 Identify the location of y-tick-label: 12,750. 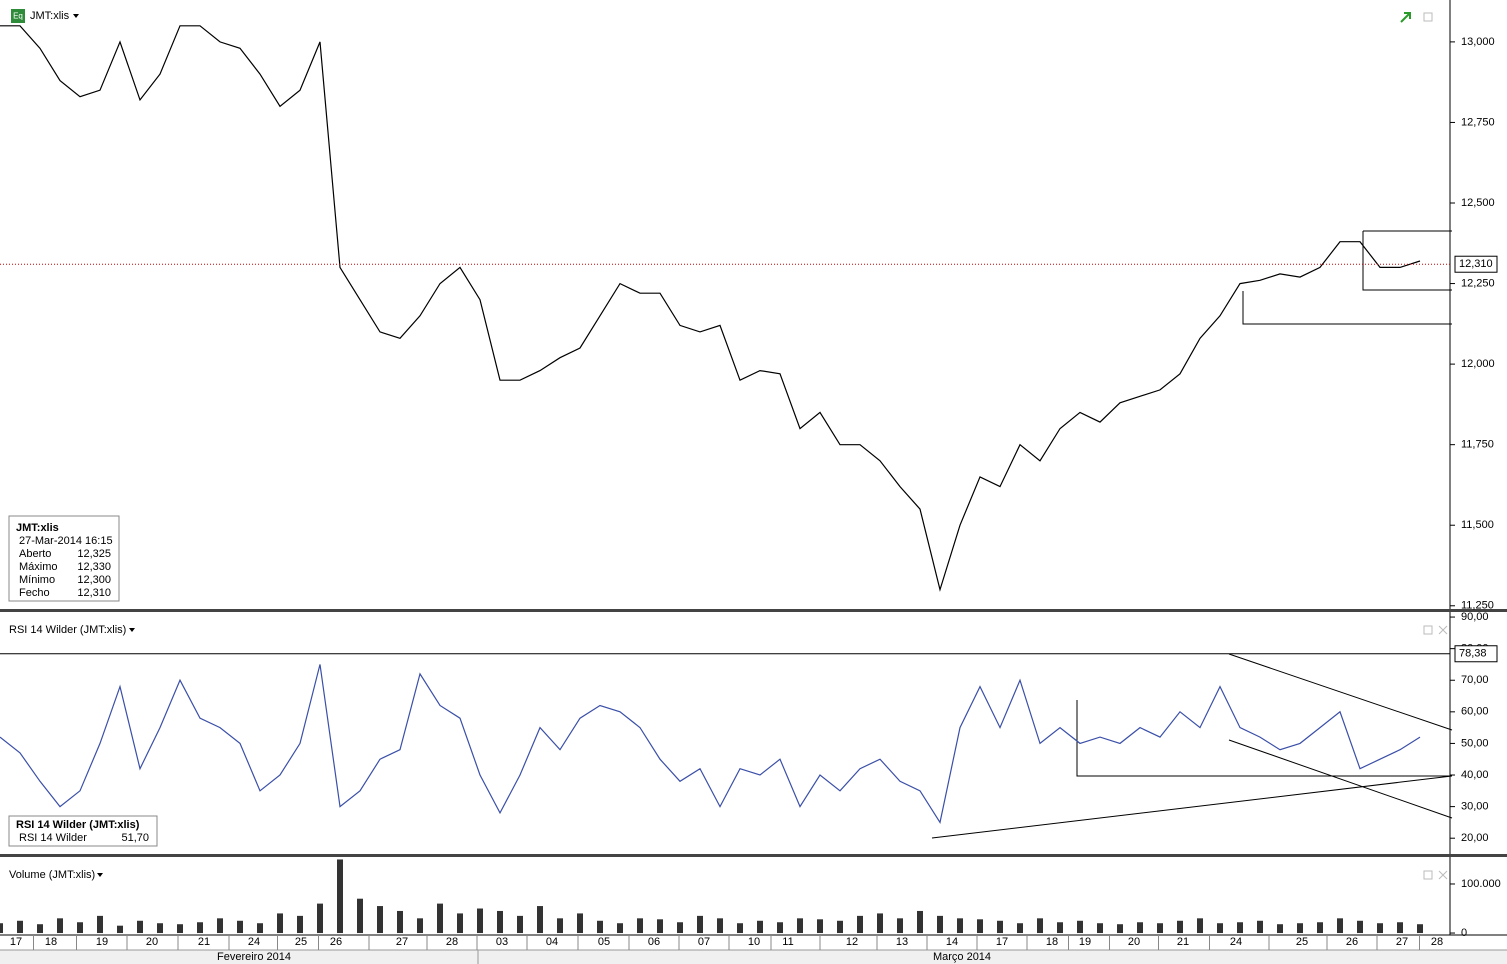
(1478, 122).